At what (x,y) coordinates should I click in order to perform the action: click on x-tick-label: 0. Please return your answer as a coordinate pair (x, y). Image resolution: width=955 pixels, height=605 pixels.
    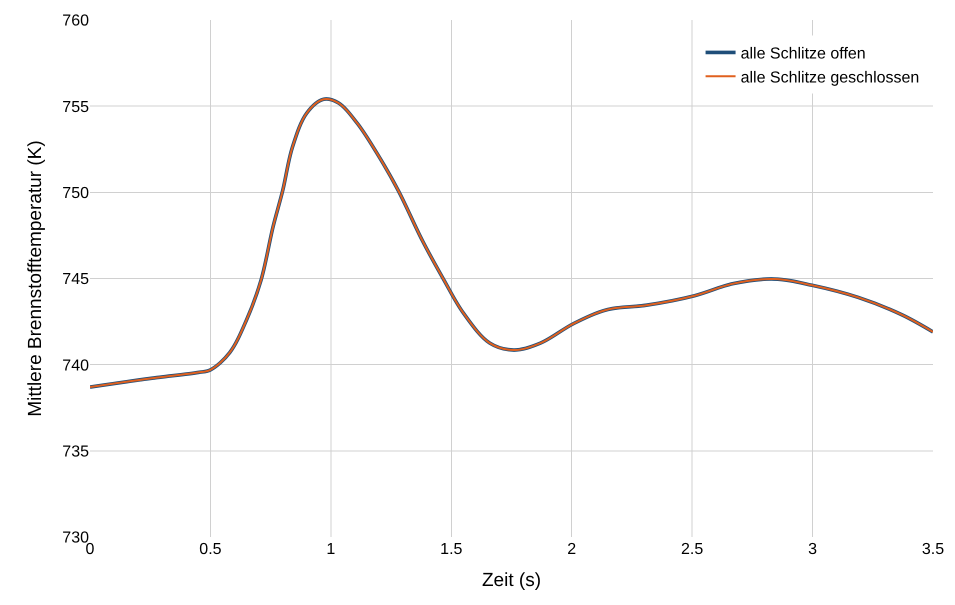
    Looking at the image, I should click on (90, 549).